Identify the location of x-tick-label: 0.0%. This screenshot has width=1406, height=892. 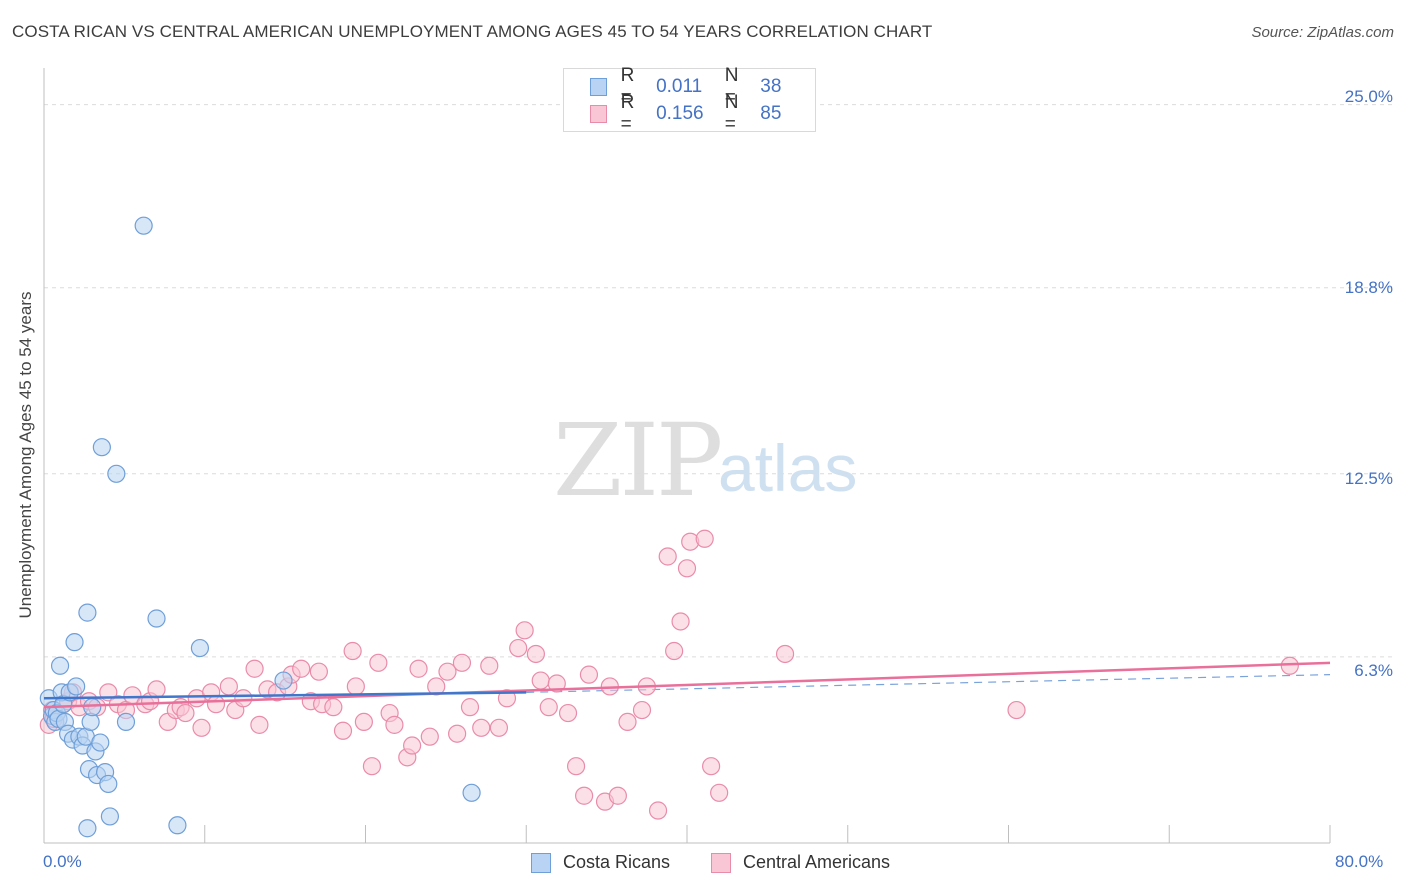
(62, 861).